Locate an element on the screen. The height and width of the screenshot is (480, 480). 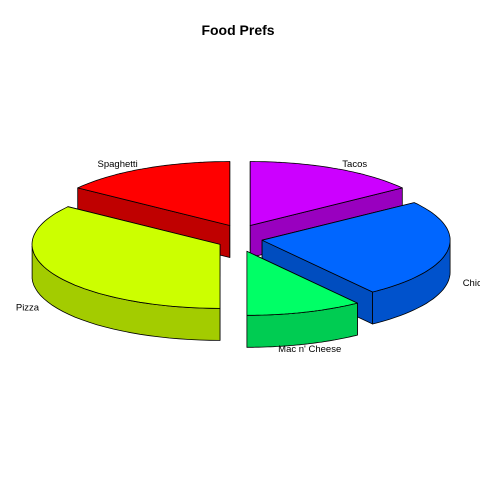
slice-label: Mac n' Cheese is located at coordinates (309, 349).